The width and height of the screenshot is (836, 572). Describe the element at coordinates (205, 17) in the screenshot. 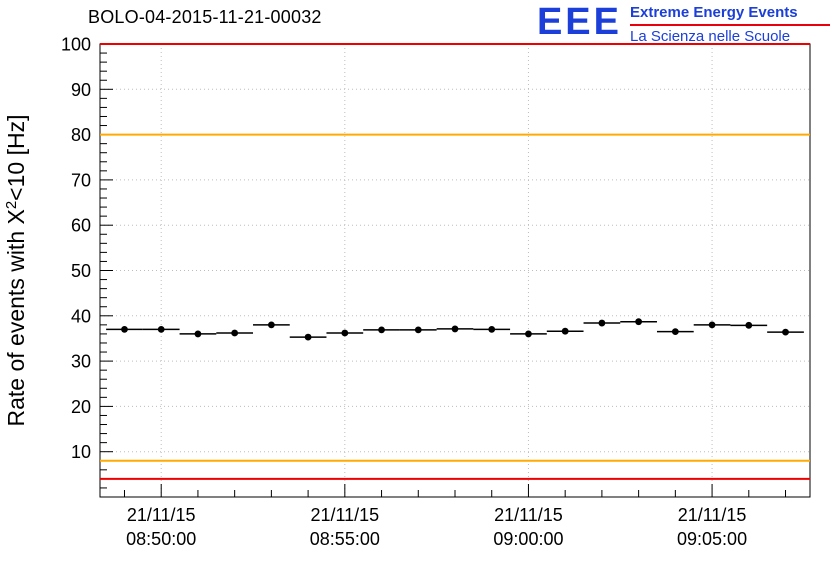

I see `chart-title: BOLO-04-2015-11-21-00032` at that location.